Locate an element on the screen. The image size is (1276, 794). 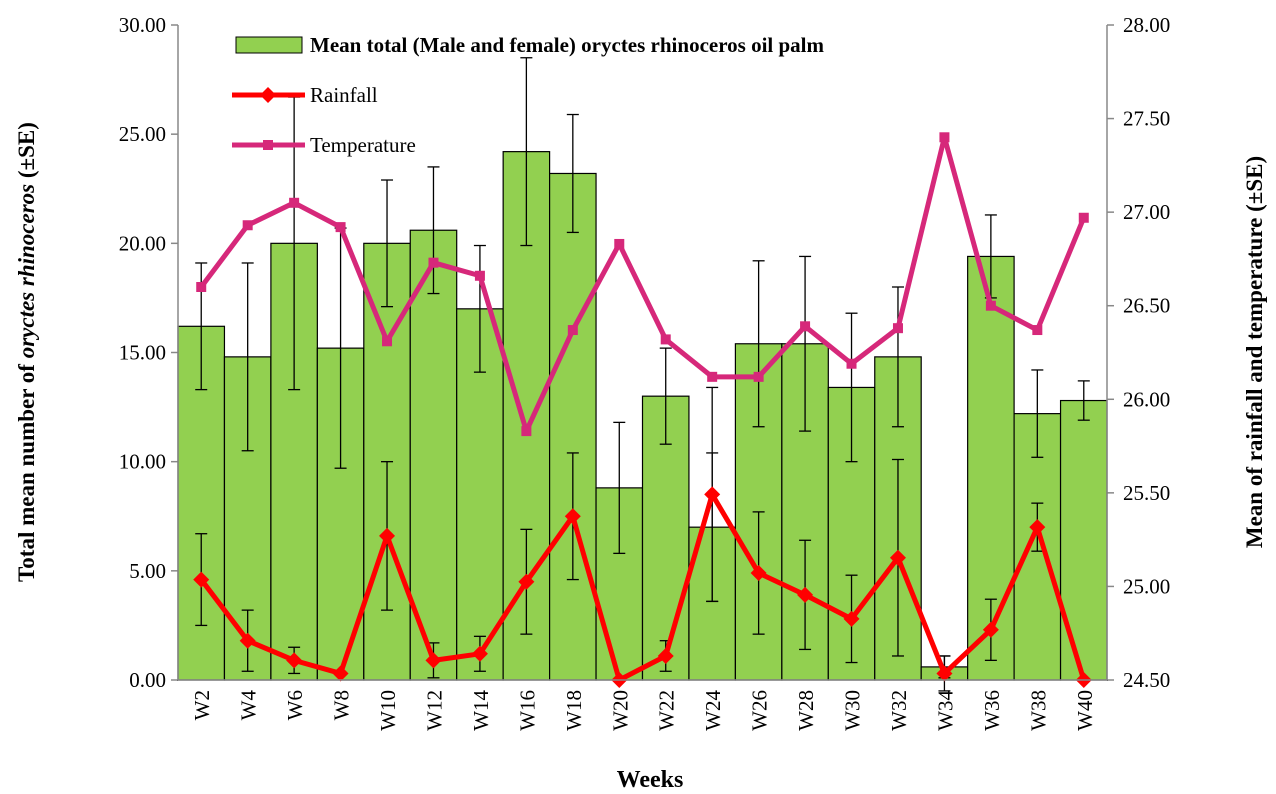
y2-tick-label: 28.00 is located at coordinates (1146, 25).